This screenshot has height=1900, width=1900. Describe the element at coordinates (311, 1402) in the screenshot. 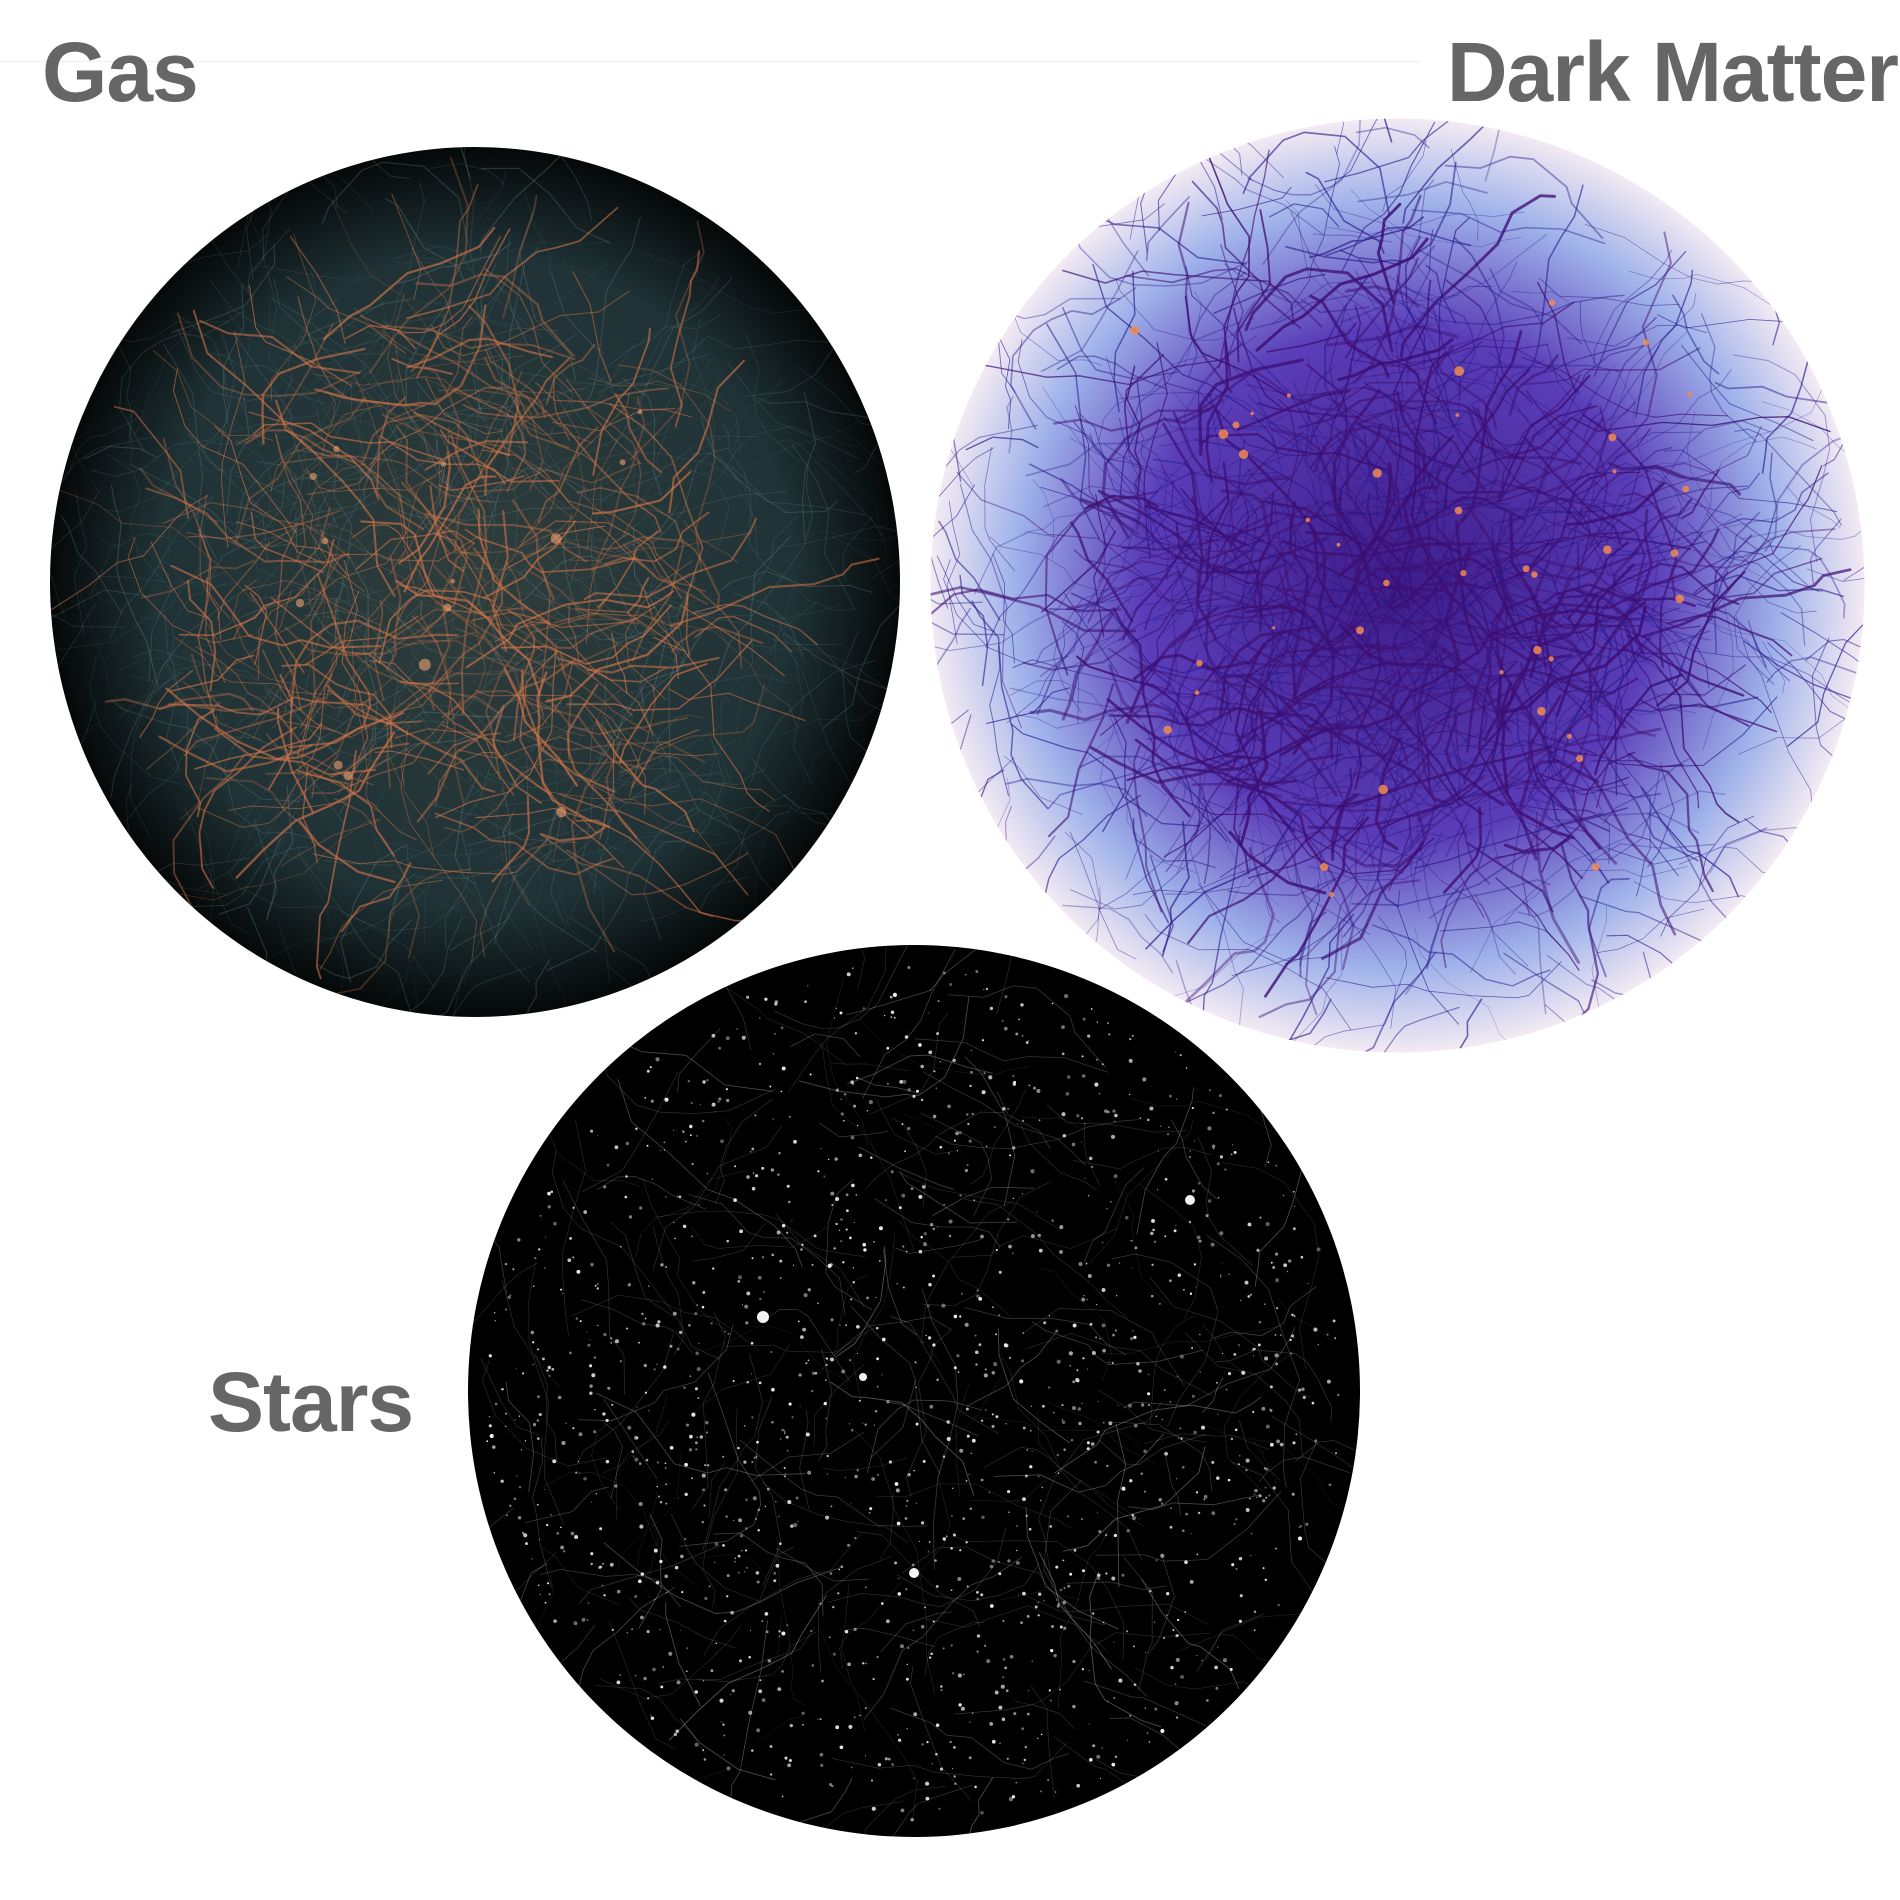

I see `stars-label: Stars` at that location.